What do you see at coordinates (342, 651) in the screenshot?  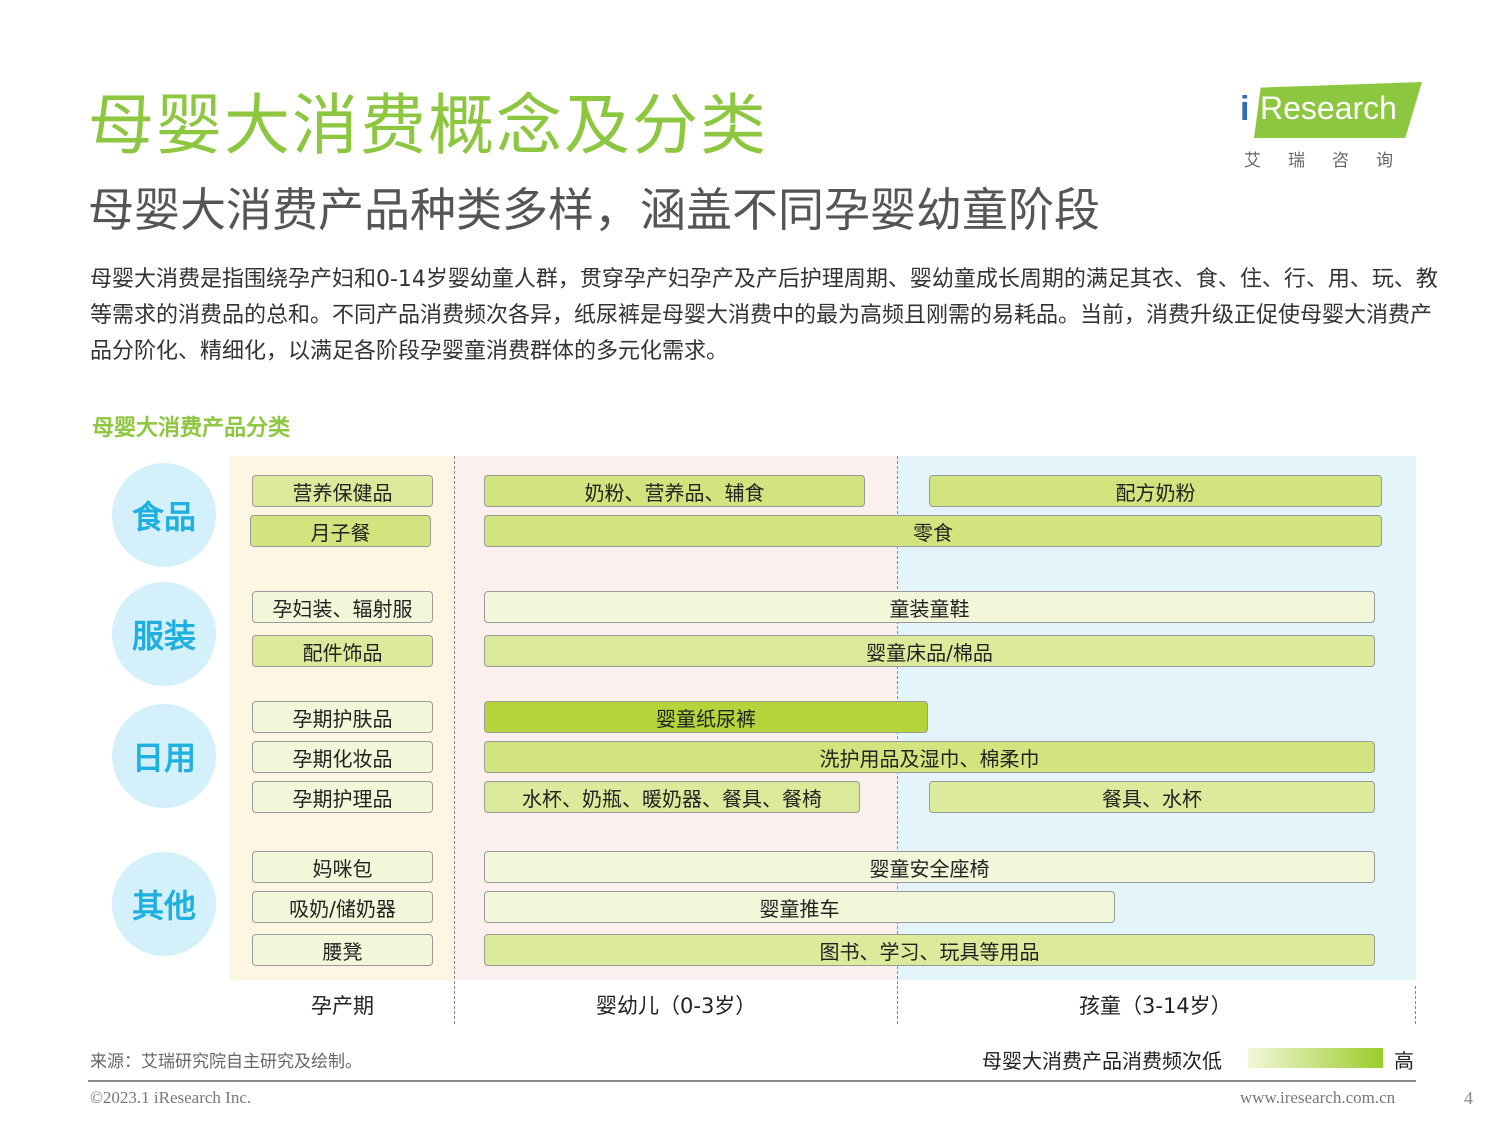 I see `product-bar: 配件饰品` at bounding box center [342, 651].